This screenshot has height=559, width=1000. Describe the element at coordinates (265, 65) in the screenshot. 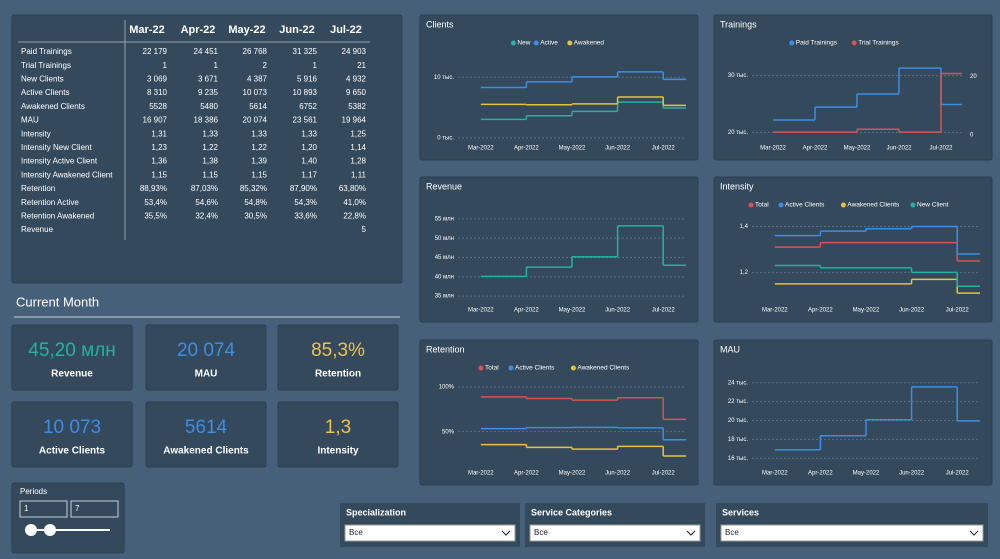

I see `cell: 2` at that location.